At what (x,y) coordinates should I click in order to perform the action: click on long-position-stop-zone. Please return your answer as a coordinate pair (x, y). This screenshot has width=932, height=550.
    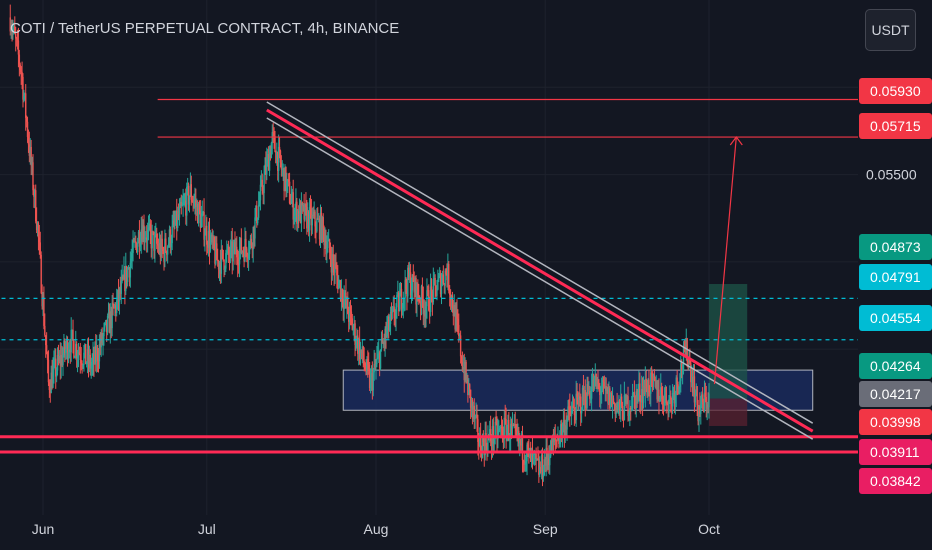
    Looking at the image, I should click on (728, 412).